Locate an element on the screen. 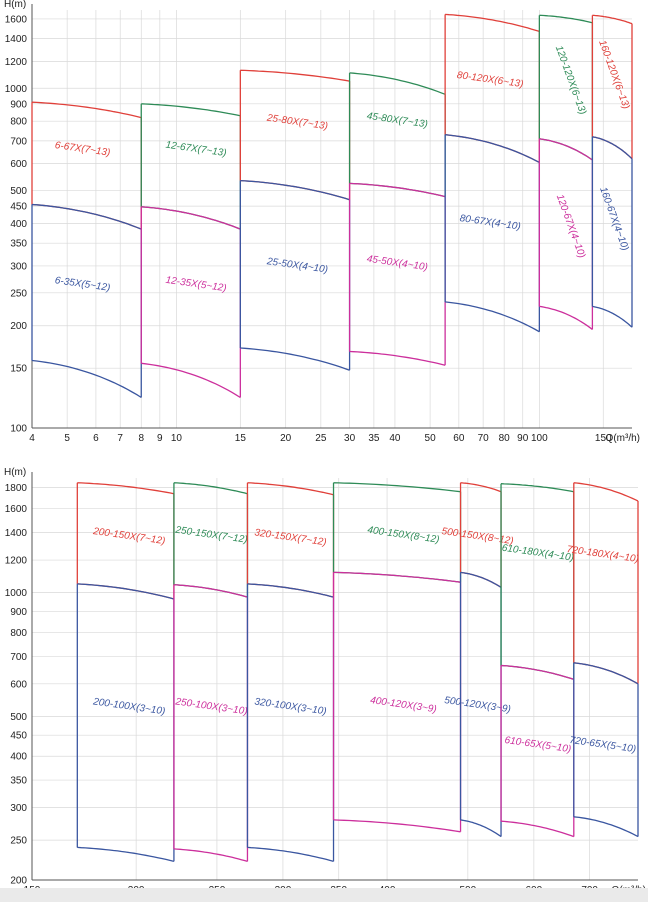 The image size is (648, 902). series-label: 320-100X(3~10) is located at coordinates (290, 706).